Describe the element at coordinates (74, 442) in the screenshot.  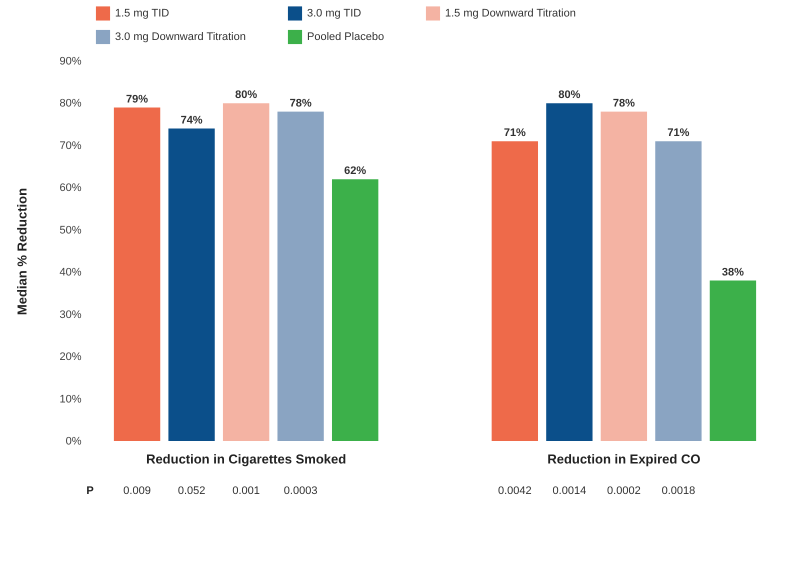
I see `y-tick-label: 0%` at that location.